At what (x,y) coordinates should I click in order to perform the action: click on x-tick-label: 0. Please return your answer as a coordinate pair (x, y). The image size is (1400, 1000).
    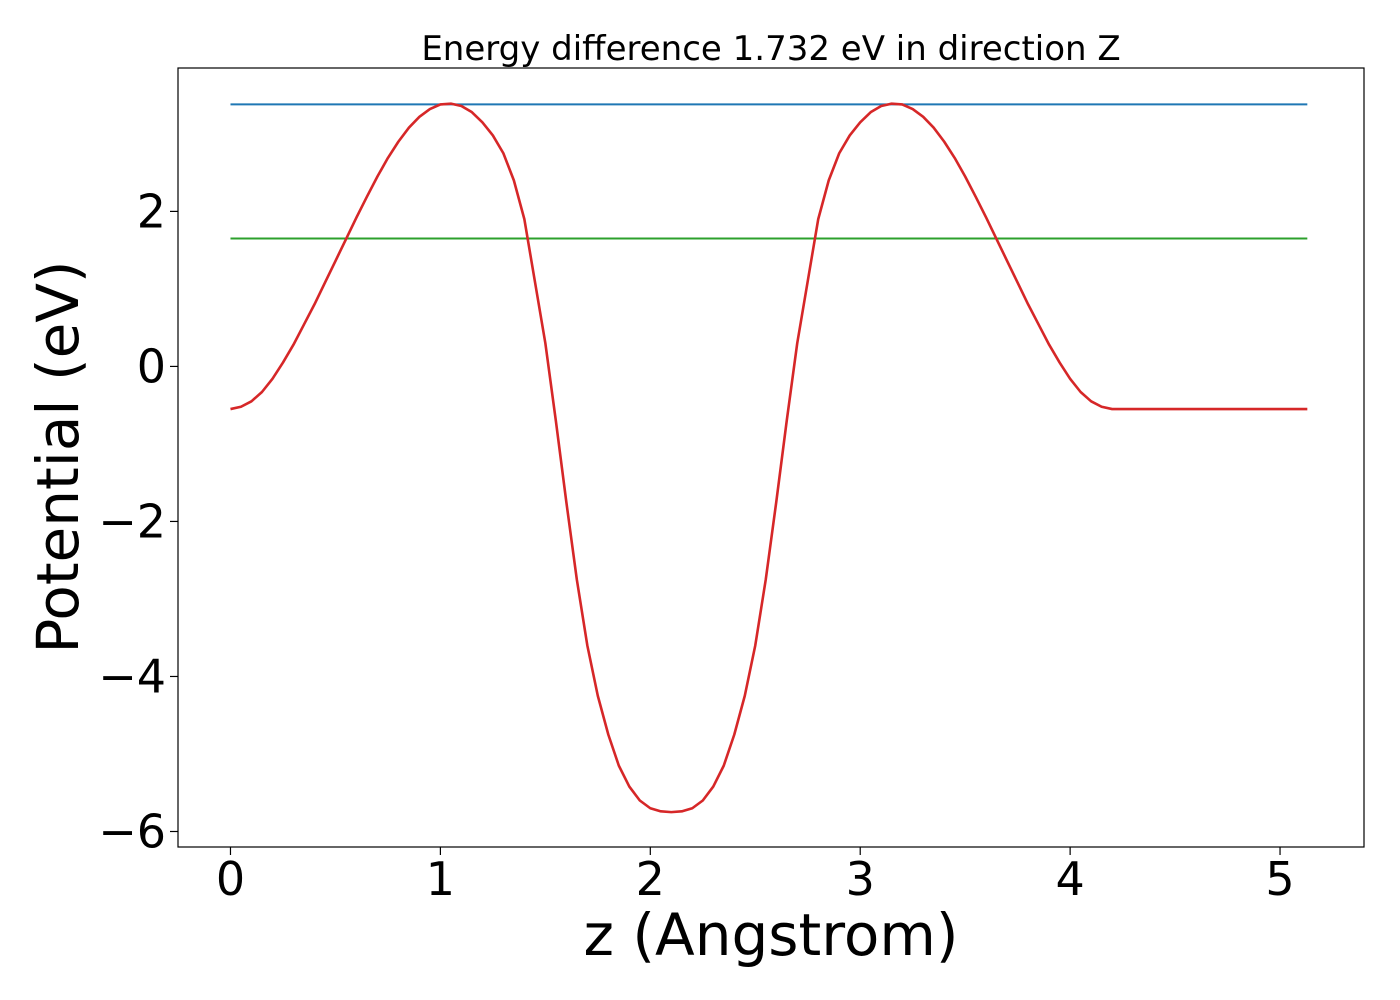
    Looking at the image, I should click on (230, 879).